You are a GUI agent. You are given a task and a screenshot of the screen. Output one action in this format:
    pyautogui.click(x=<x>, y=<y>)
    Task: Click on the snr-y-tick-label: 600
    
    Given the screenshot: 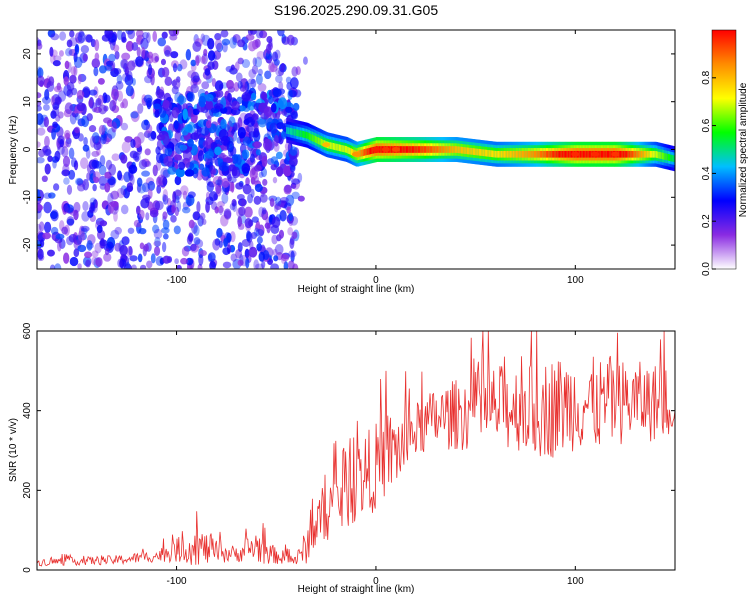 What is the action you would take?
    pyautogui.click(x=27, y=330)
    